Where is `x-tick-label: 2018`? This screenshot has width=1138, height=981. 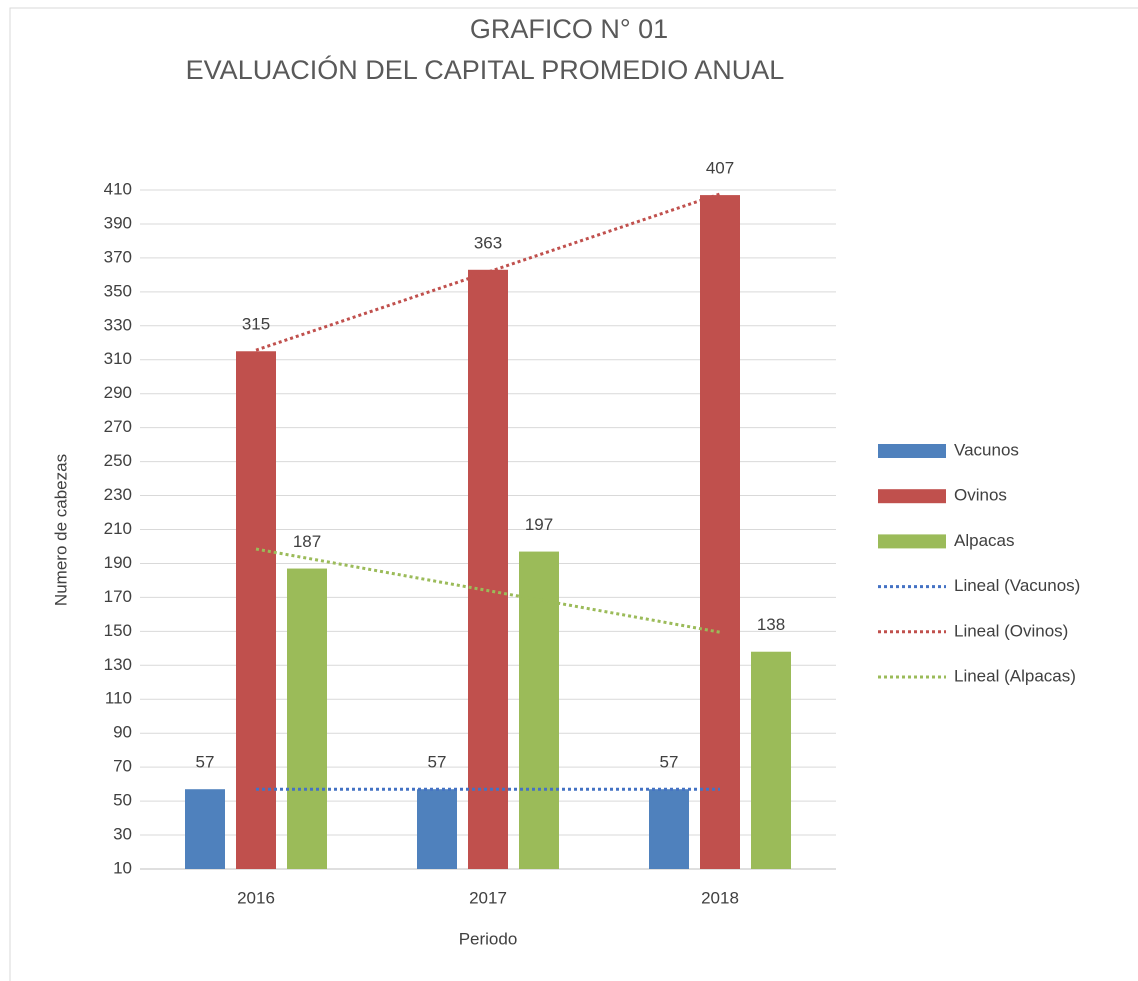
x-tick-label: 2018 is located at coordinates (720, 897).